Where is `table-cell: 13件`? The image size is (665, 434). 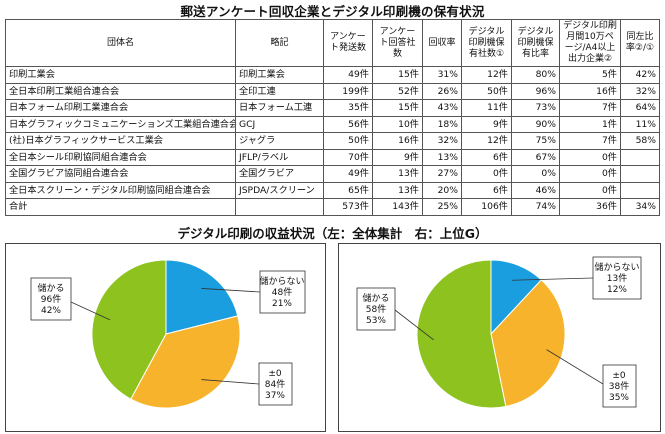 table-cell: 13件 is located at coordinates (397, 190).